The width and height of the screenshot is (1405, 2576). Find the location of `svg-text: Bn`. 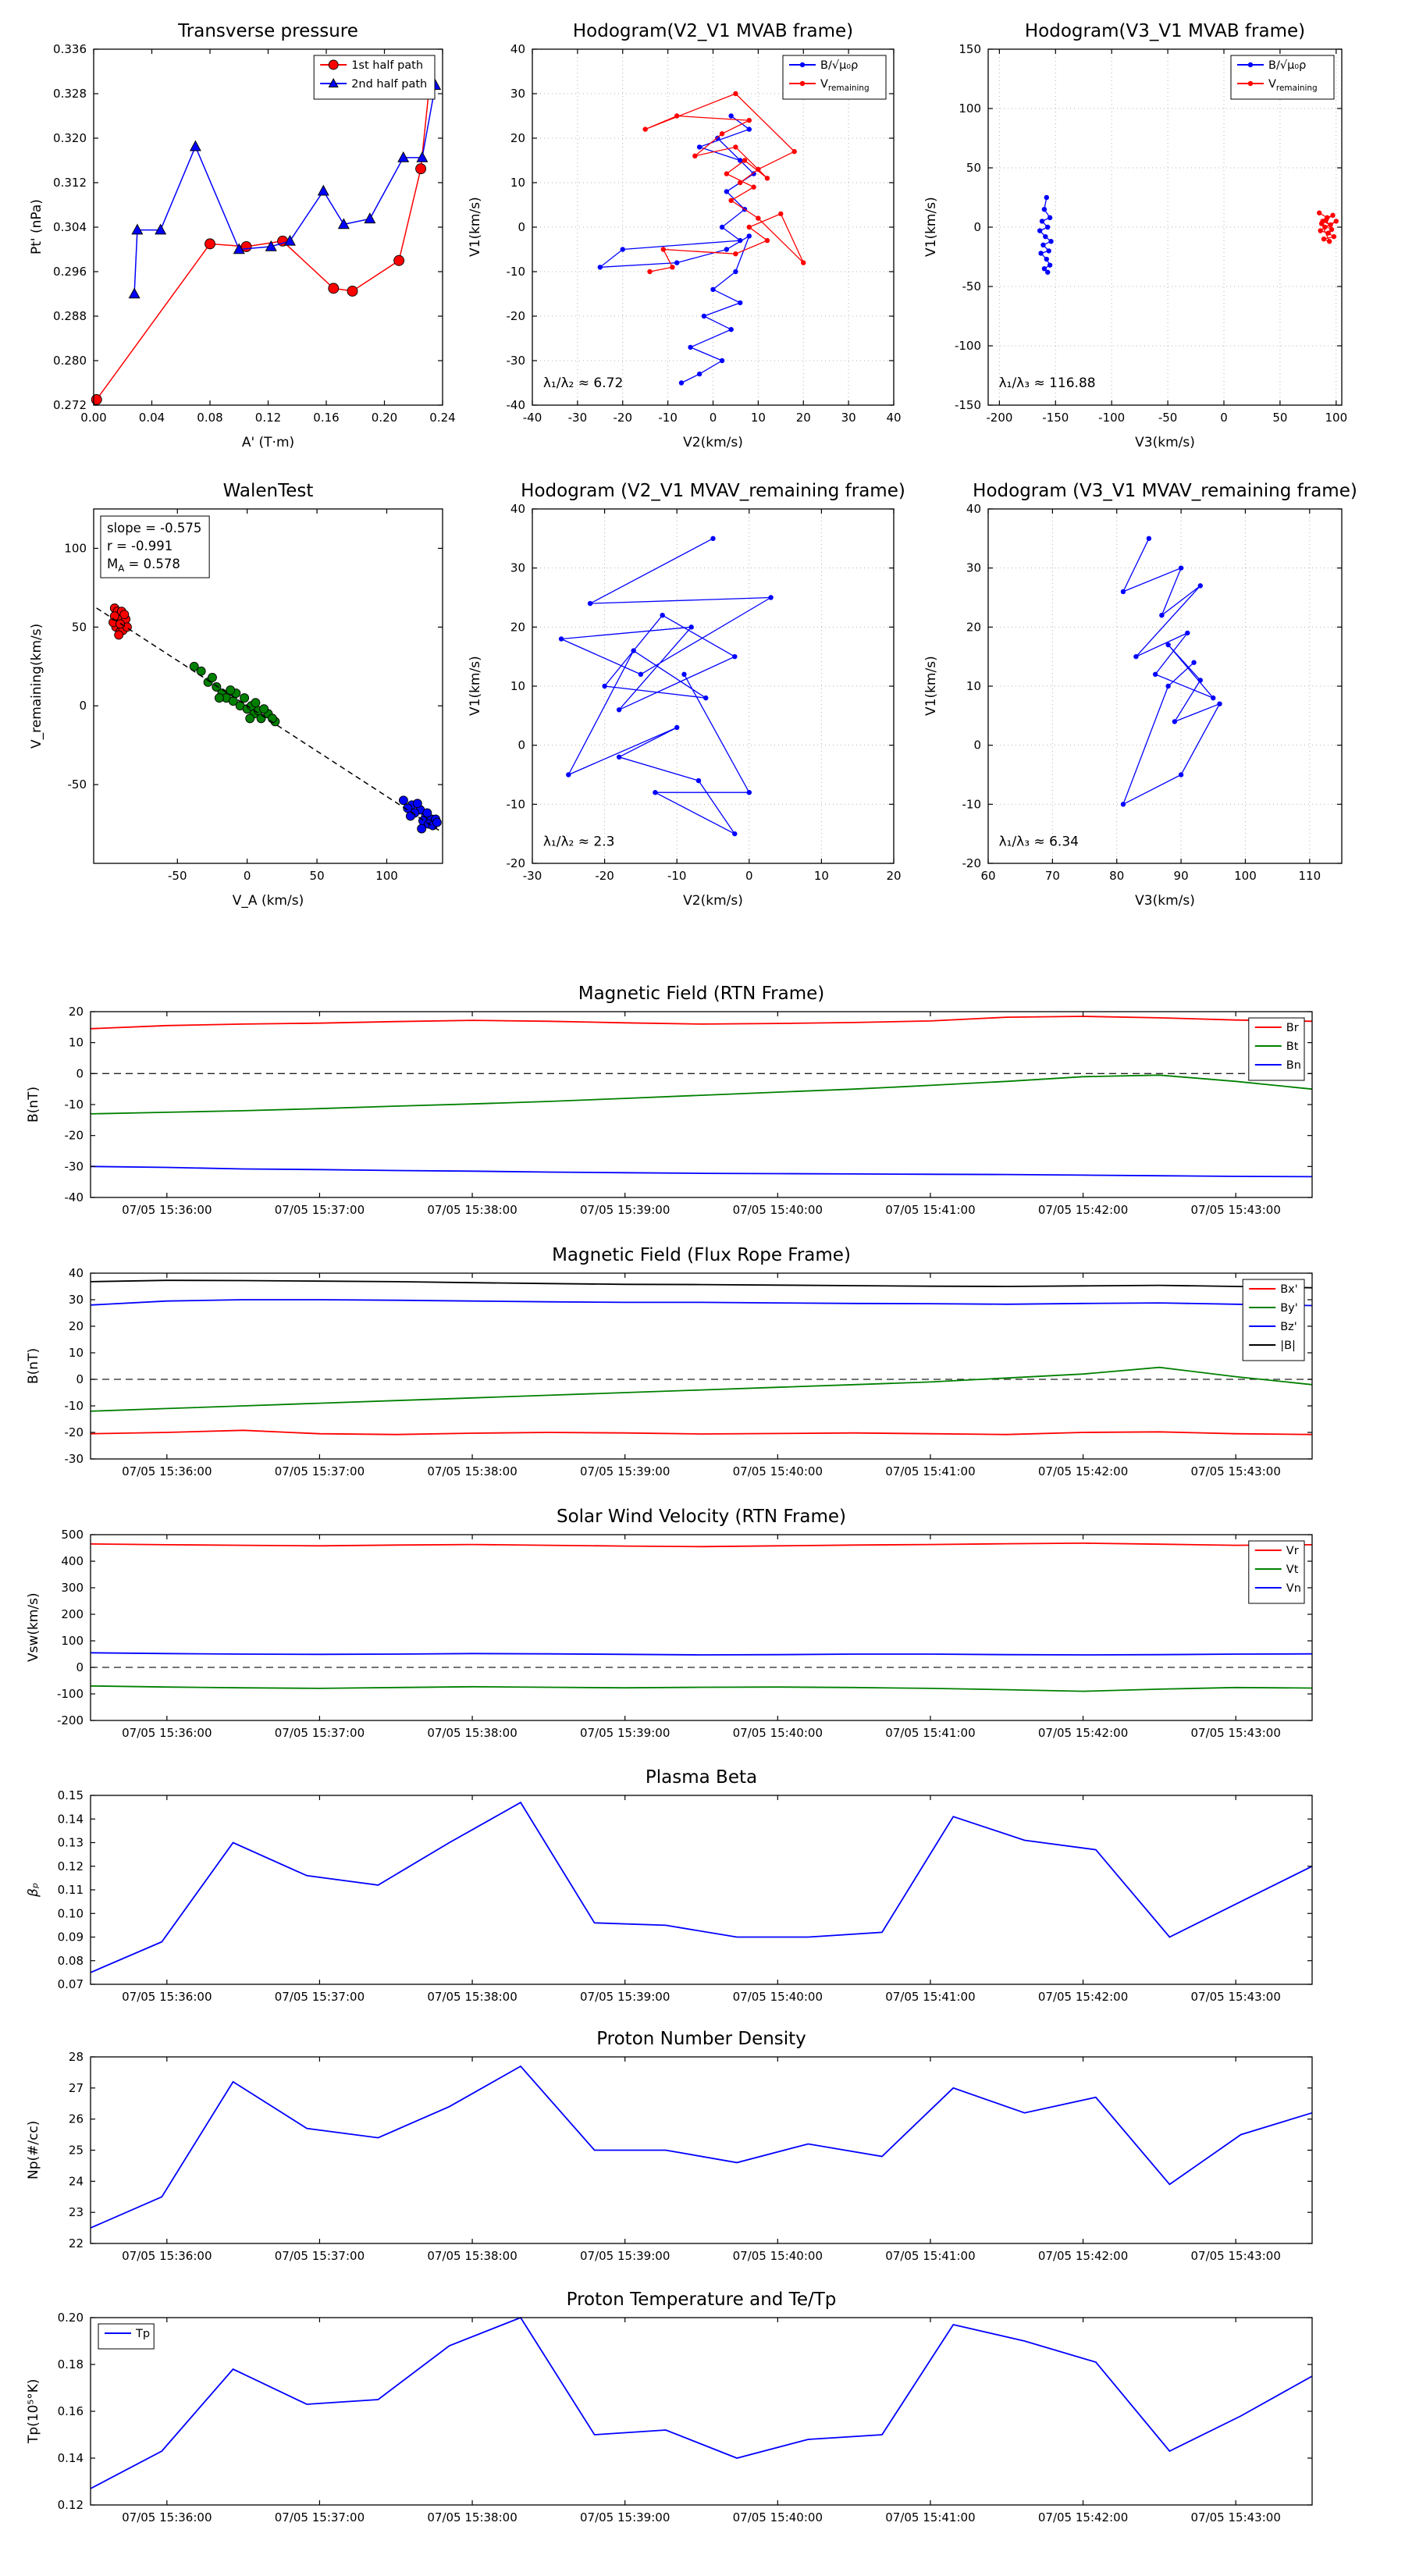

svg-text: Bn is located at coordinates (1293, 1065).